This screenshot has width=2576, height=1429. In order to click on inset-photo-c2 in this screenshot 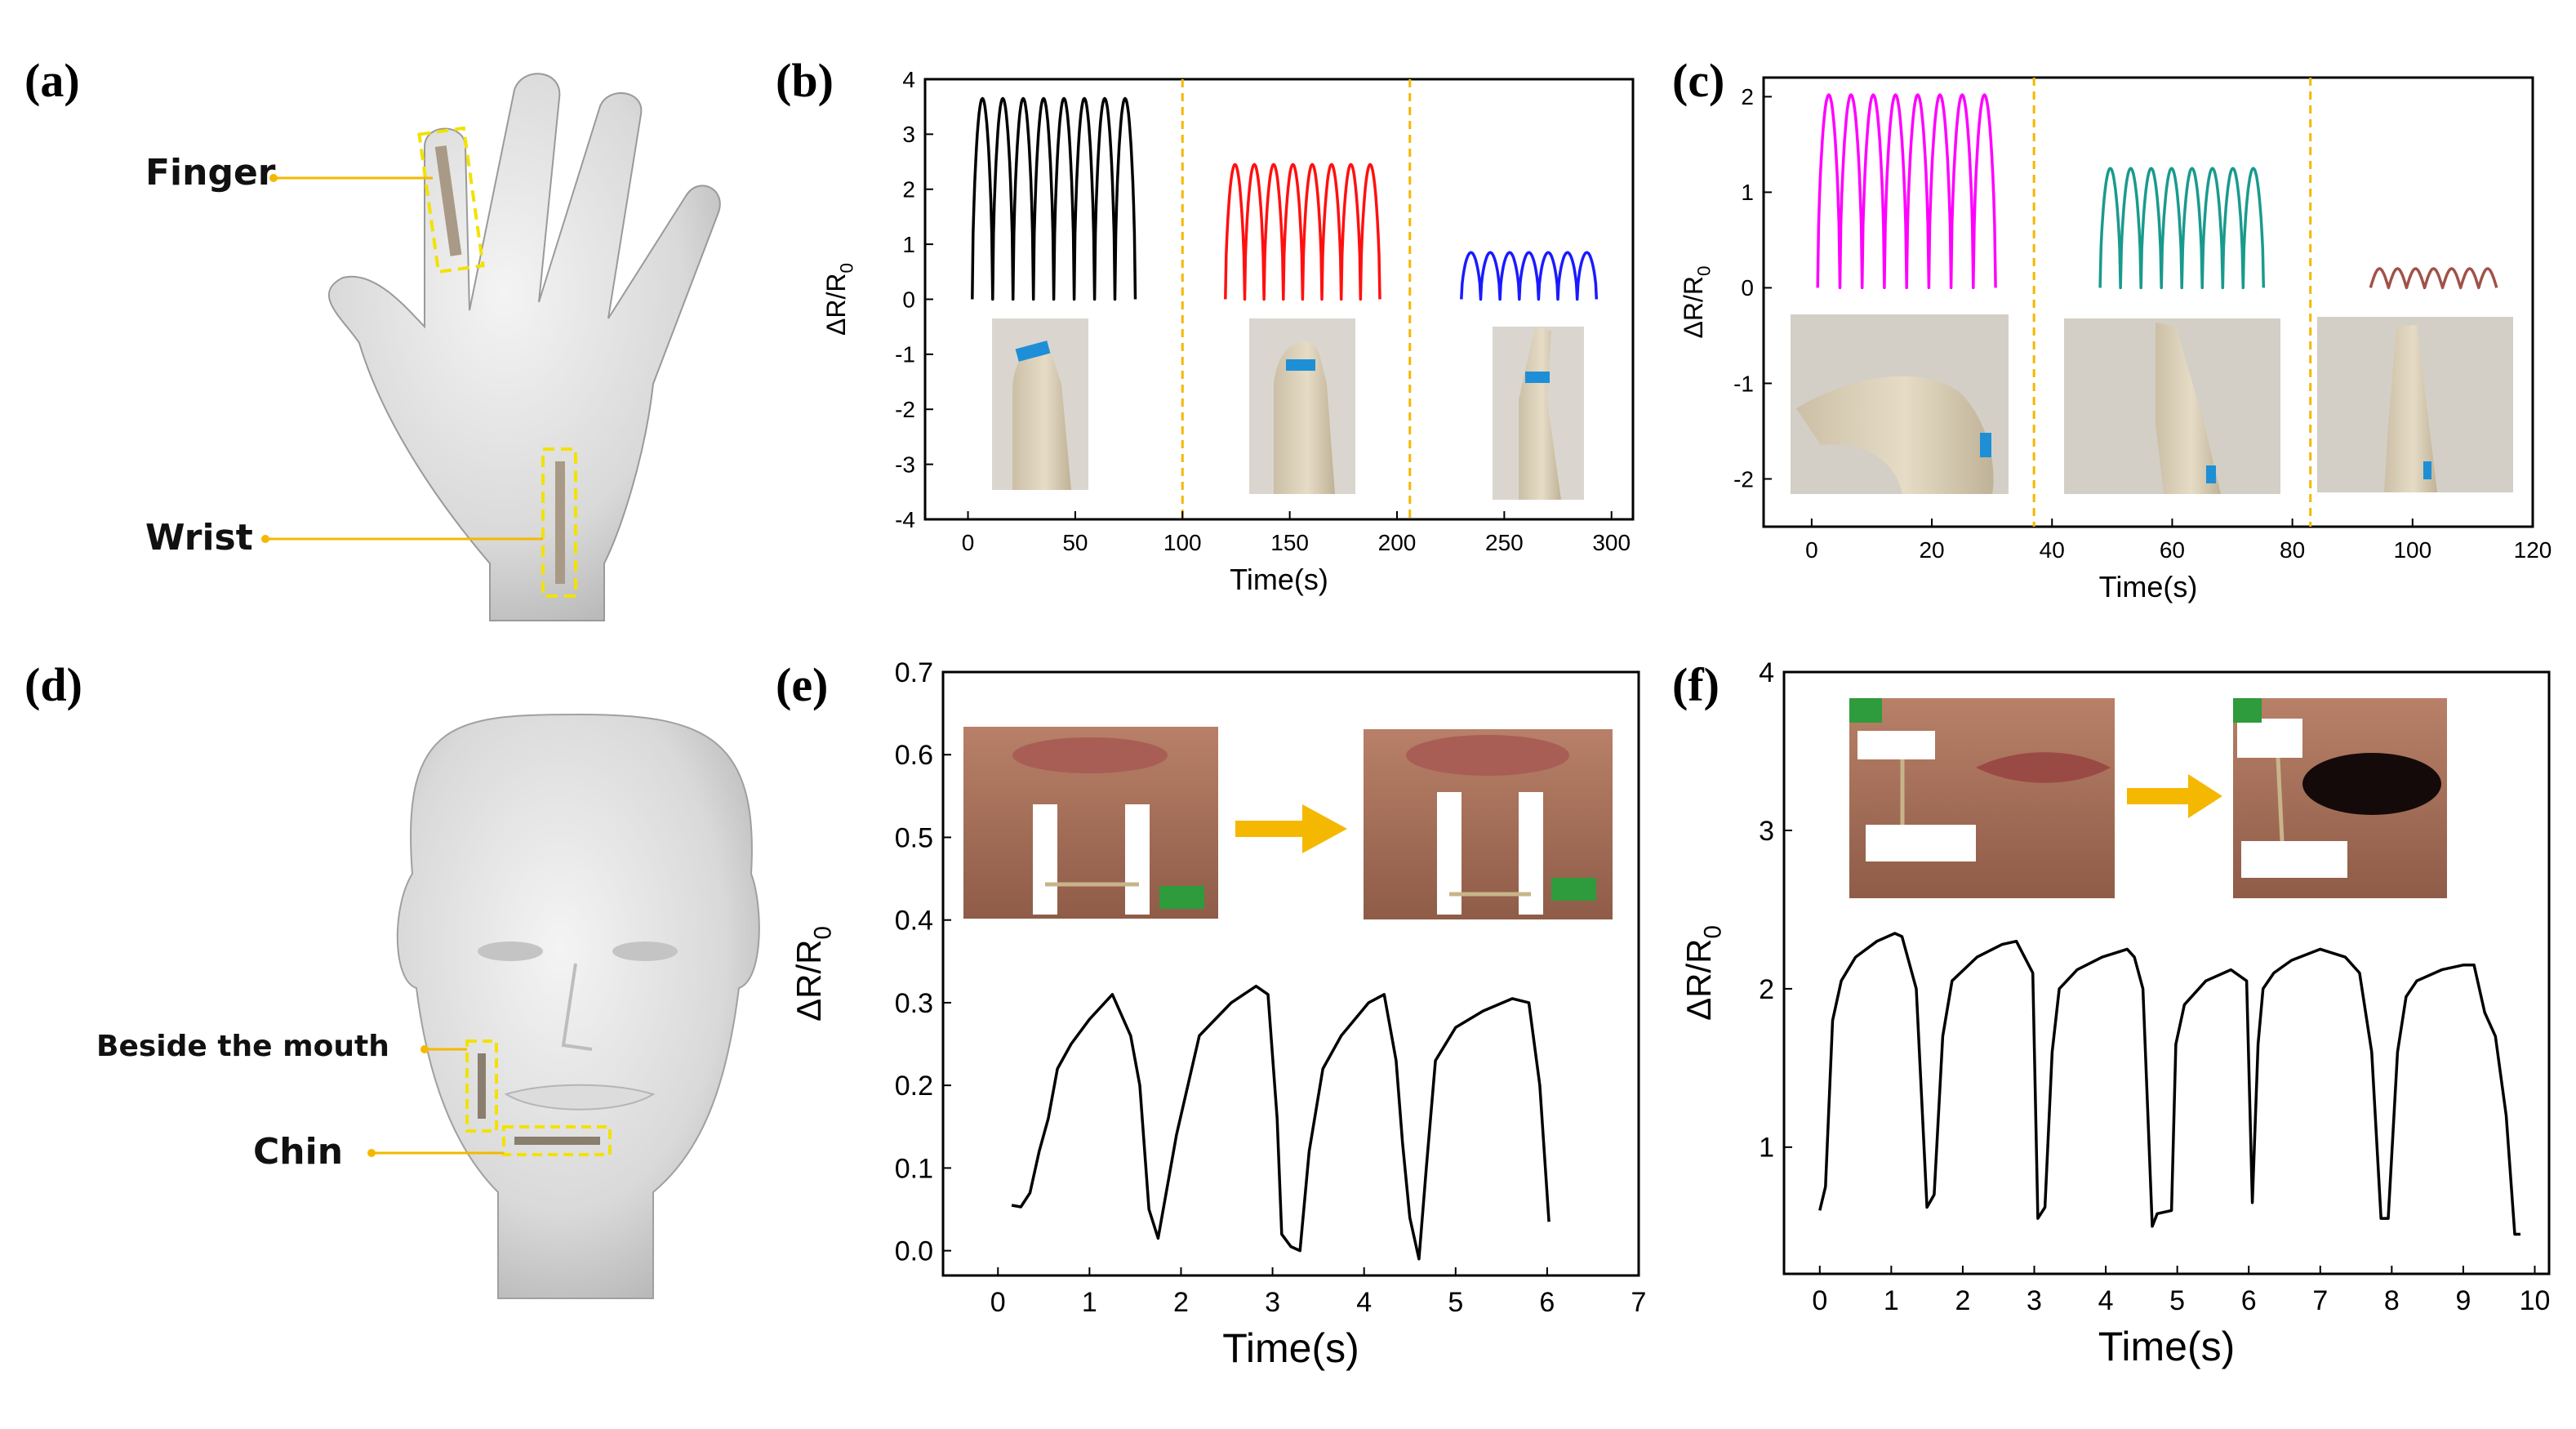, I will do `click(2172, 406)`.